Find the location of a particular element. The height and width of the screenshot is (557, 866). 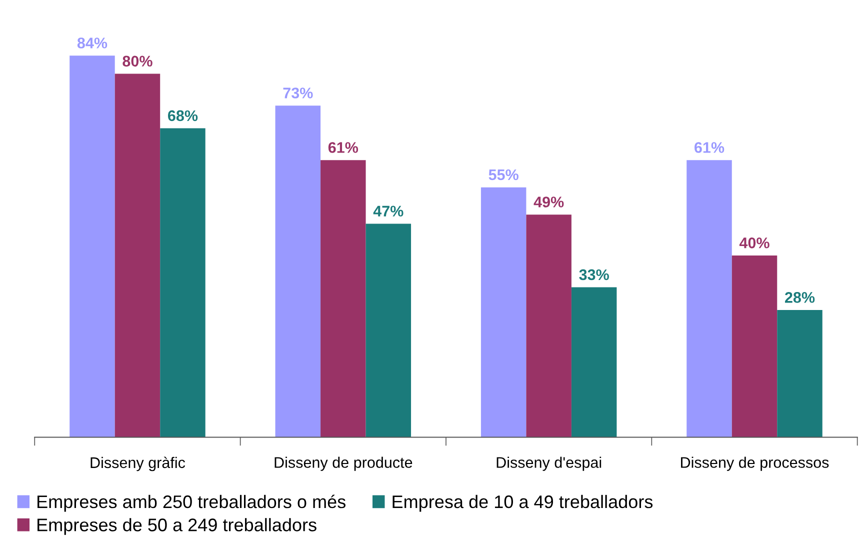

x-tick-label: Disseny d'espai is located at coordinates (549, 463).